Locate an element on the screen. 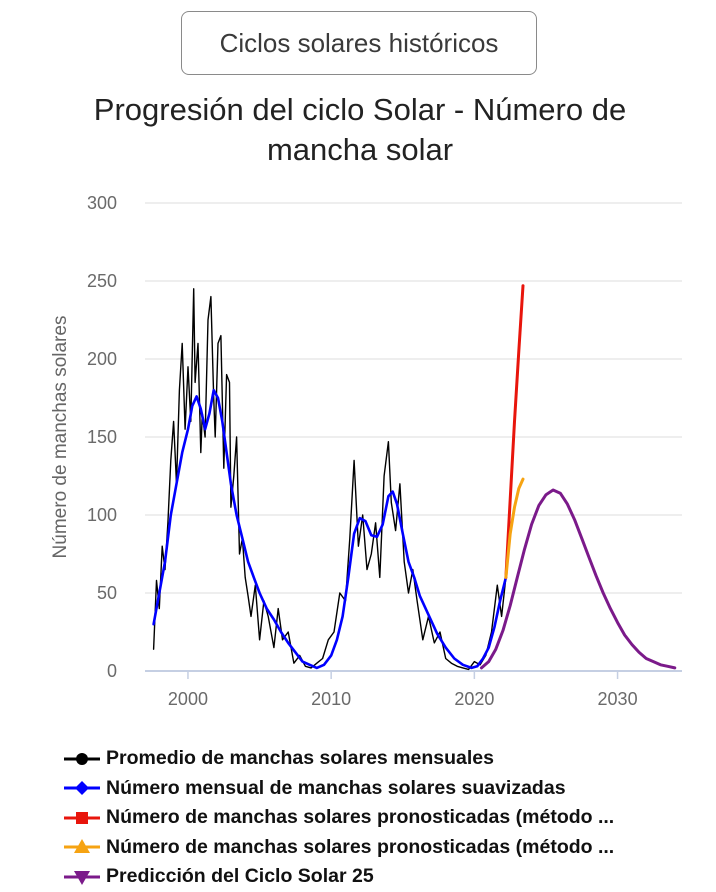  legend-item-4: Predicción del Ciclo Solar 25 is located at coordinates (382, 877).